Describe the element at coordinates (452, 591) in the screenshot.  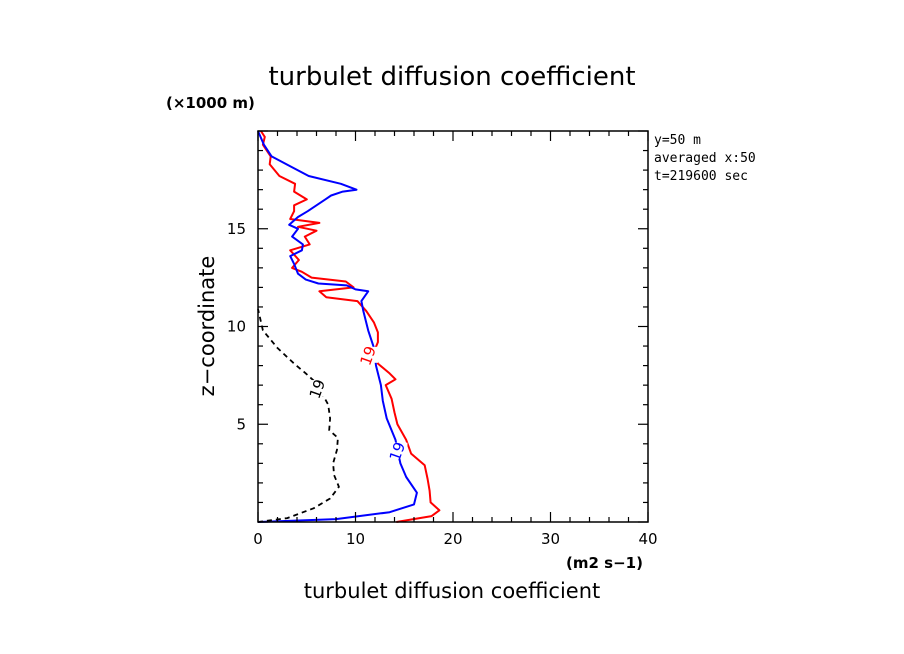
I see `x-axis-label: turbulet diffusion coefficient` at that location.